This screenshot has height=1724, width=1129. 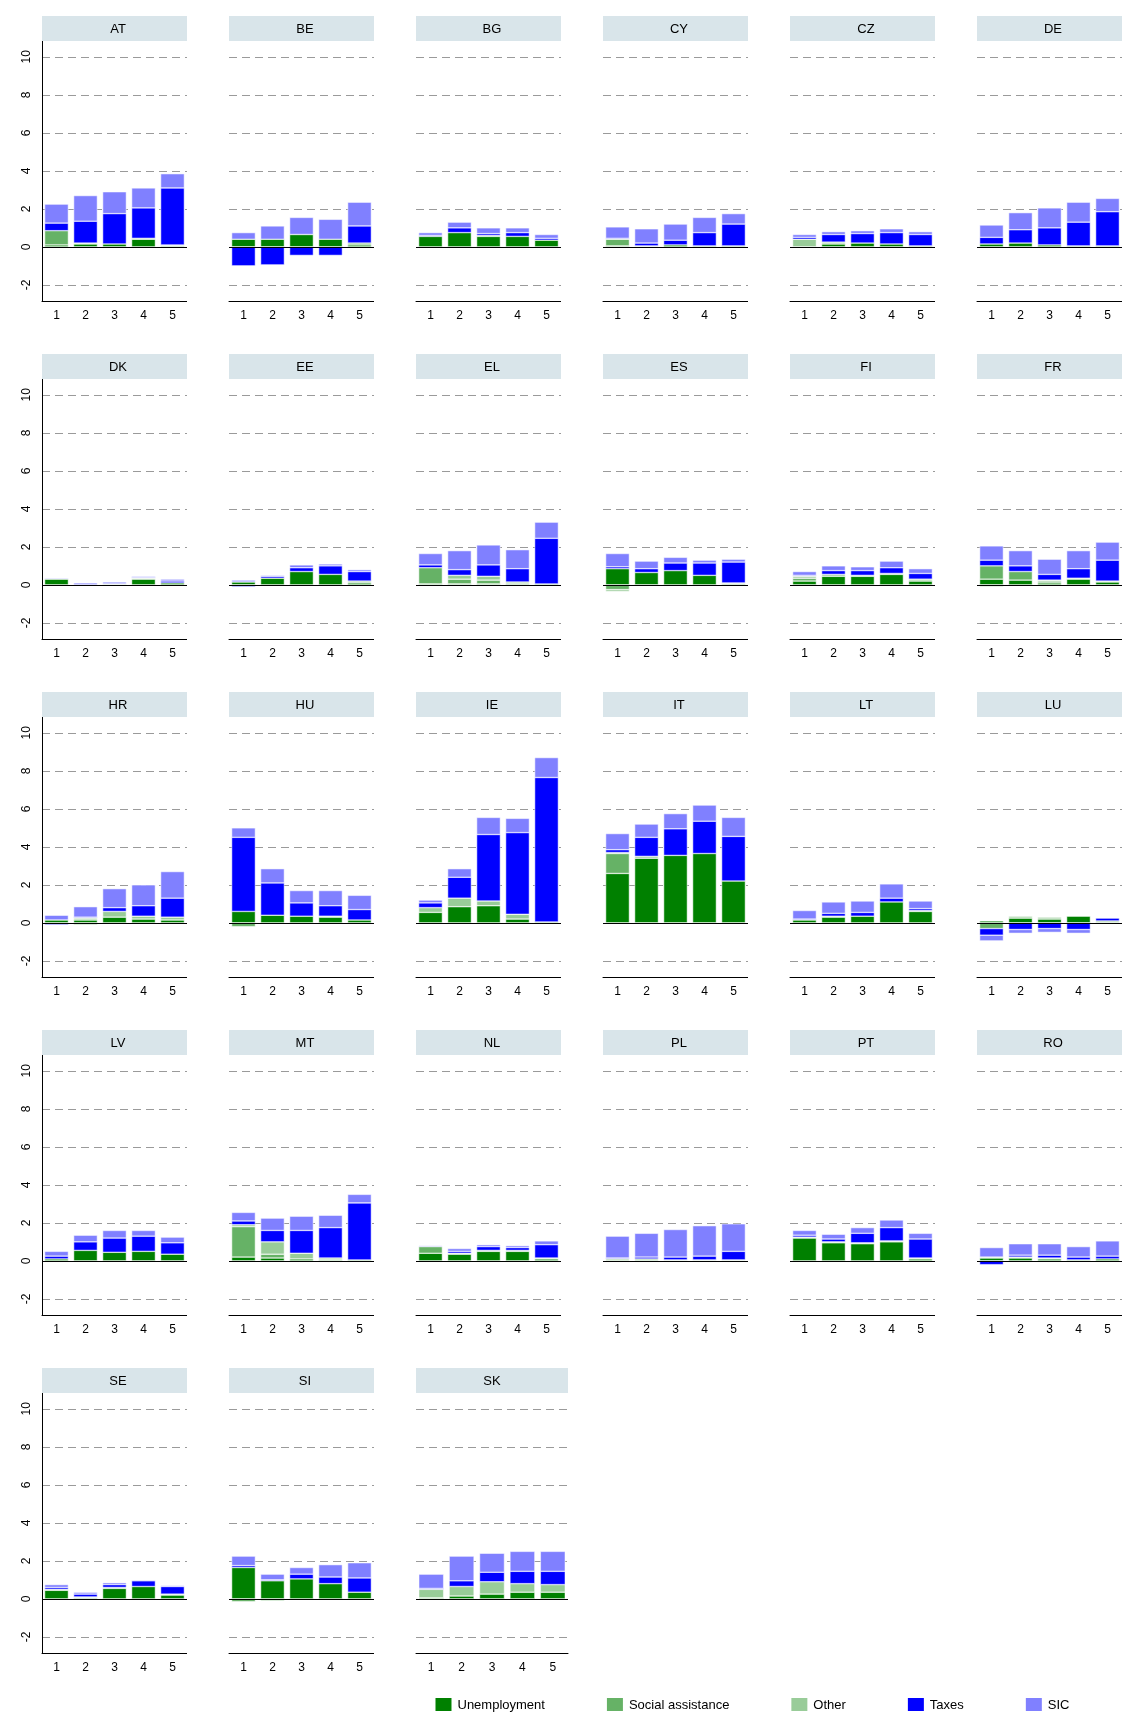 What do you see at coordinates (1058, 1704) in the screenshot?
I see `legend-label: SIC` at bounding box center [1058, 1704].